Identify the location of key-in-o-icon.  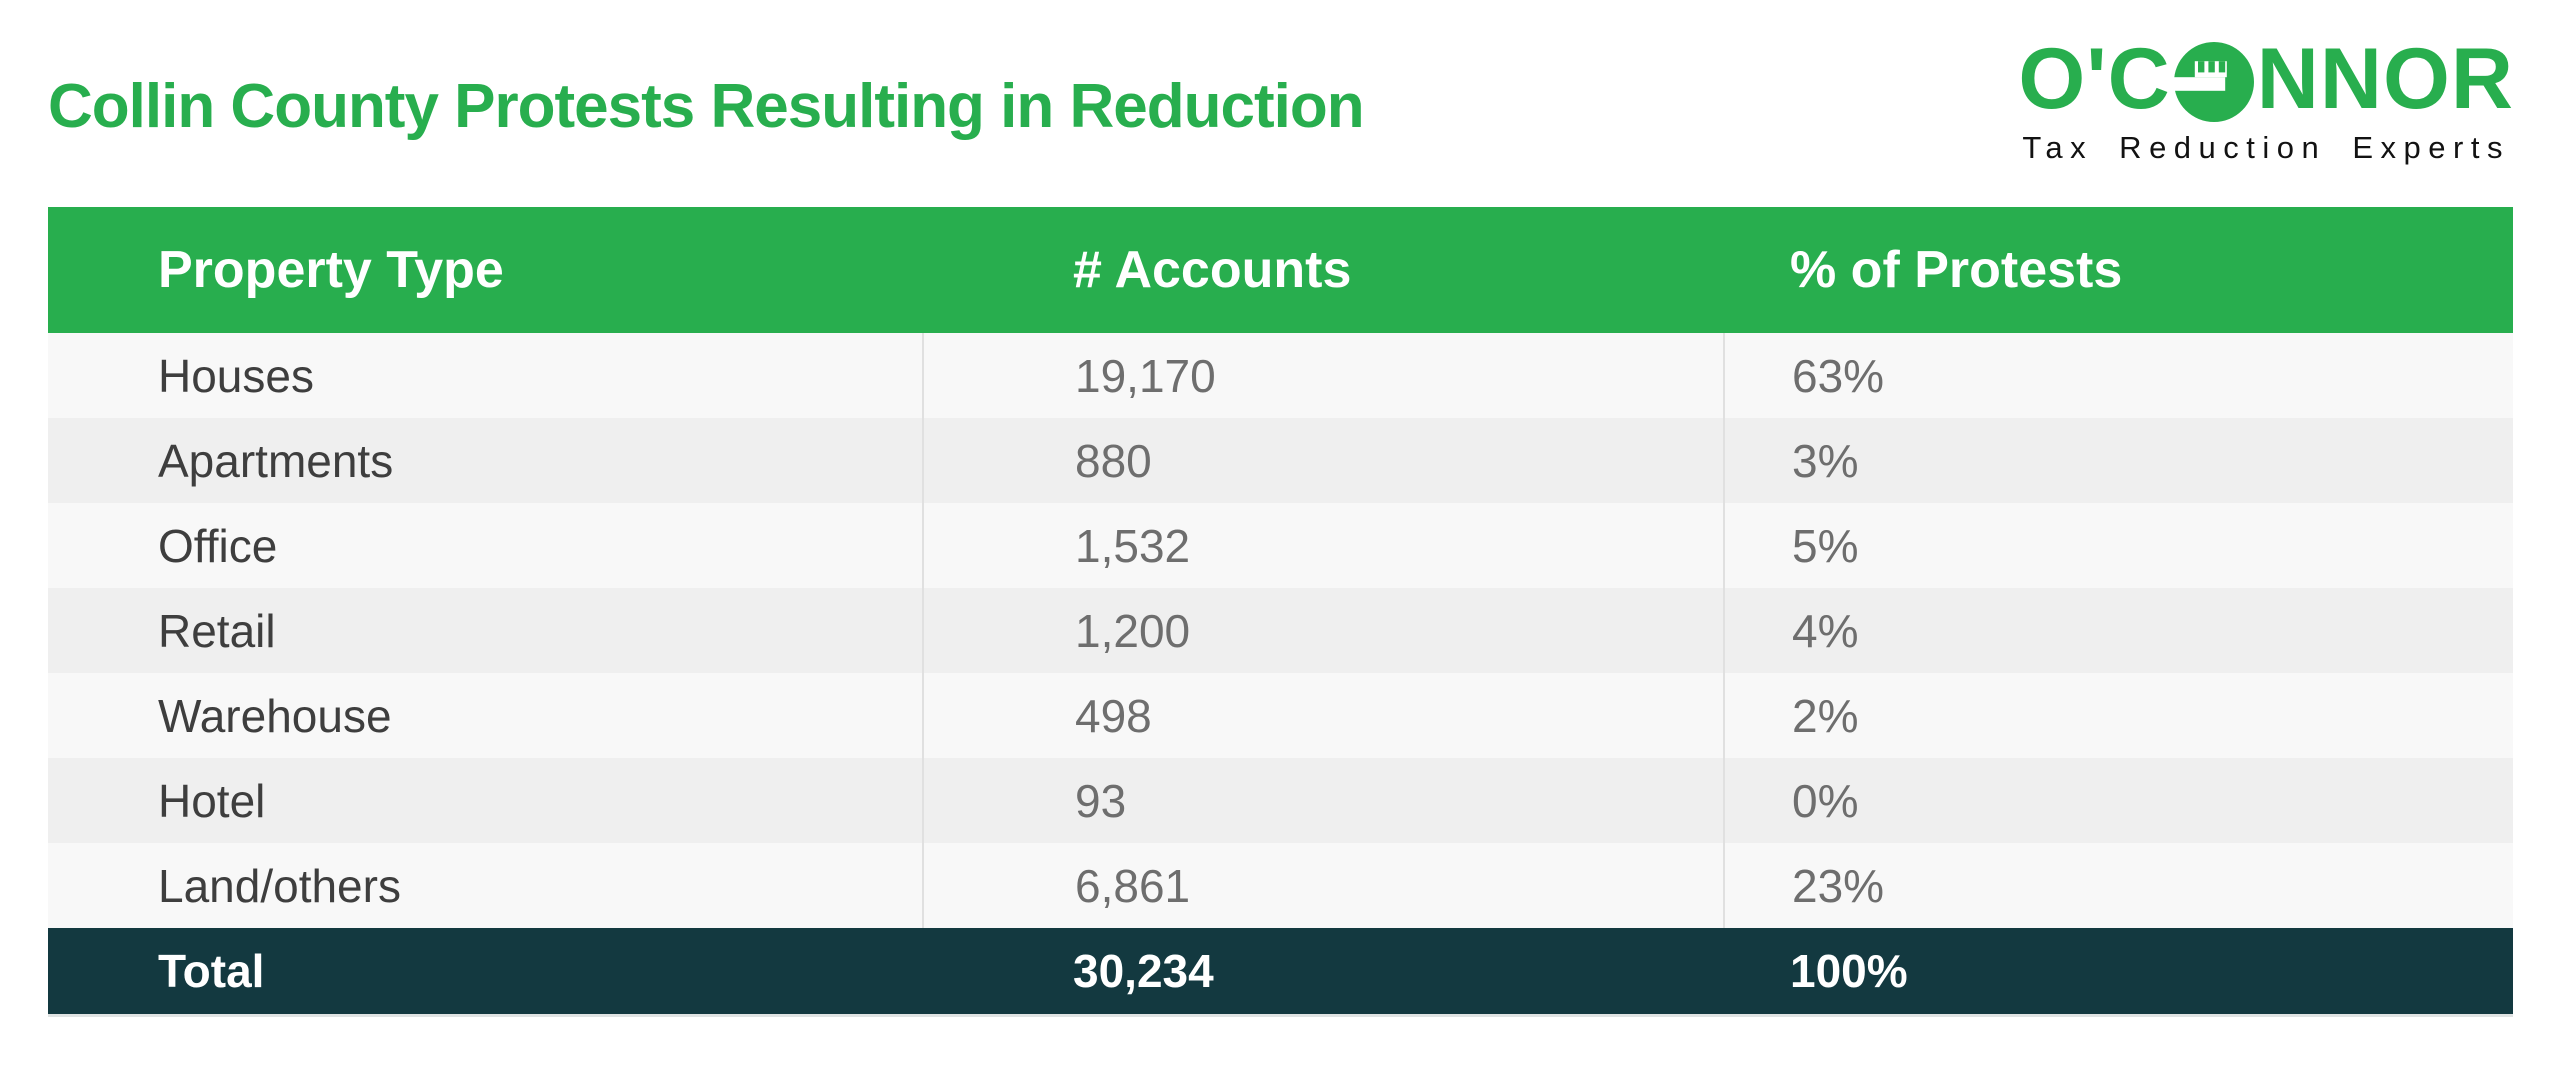
(2213, 82).